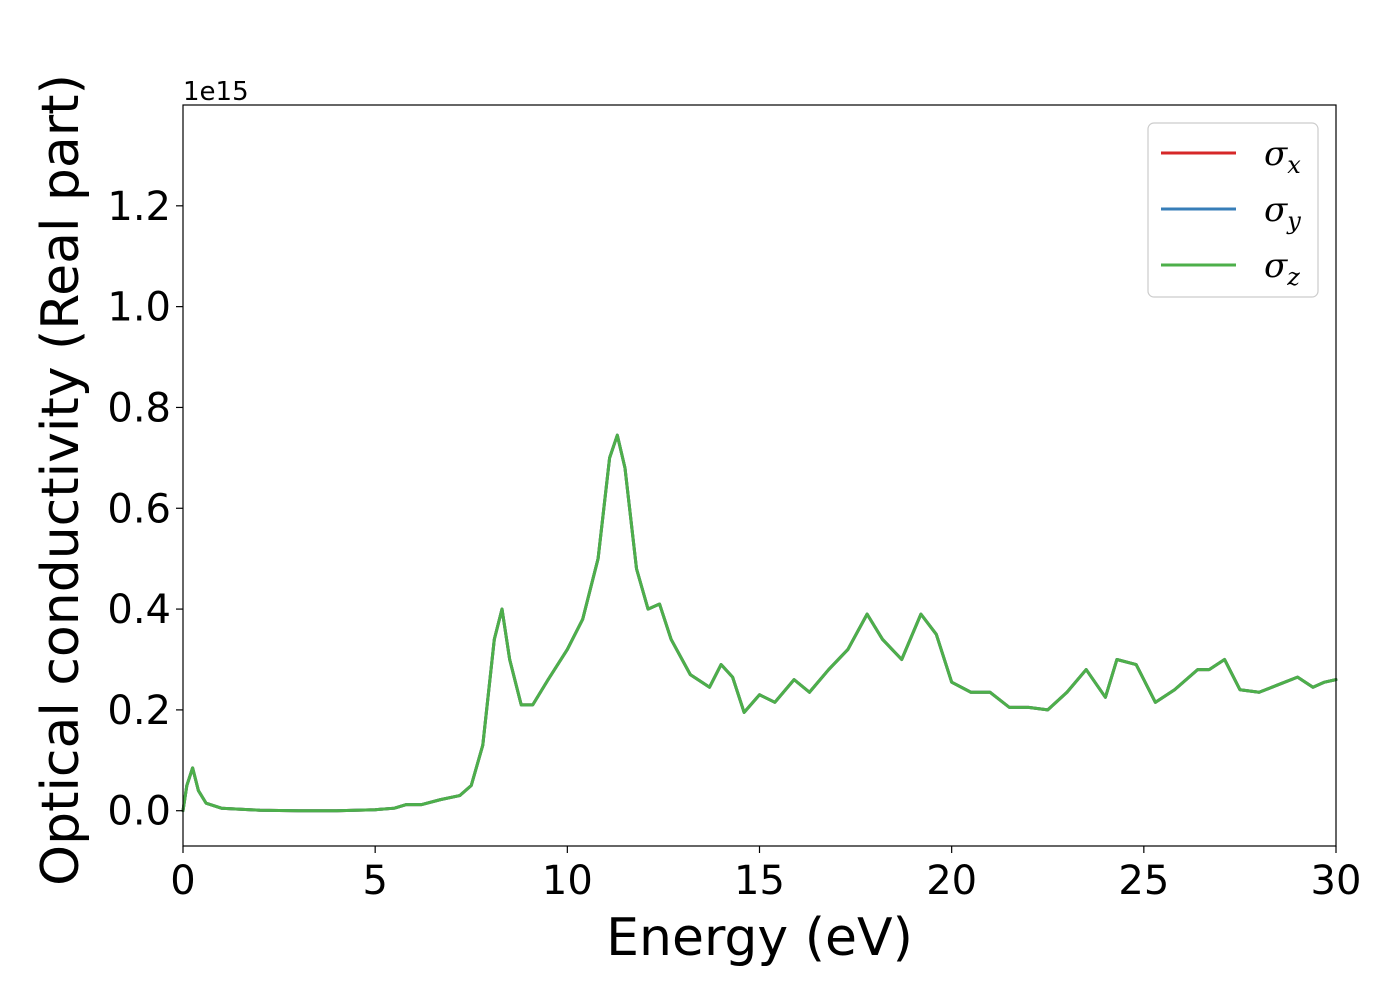 The image size is (1400, 1000). What do you see at coordinates (759, 938) in the screenshot?
I see `x-axis-label: Energy (eV)` at bounding box center [759, 938].